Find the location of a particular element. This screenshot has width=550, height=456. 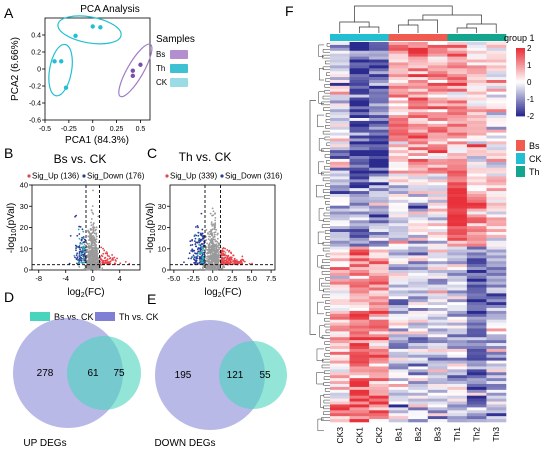

heatmap-column-label: CK2 is located at coordinates (379, 435).